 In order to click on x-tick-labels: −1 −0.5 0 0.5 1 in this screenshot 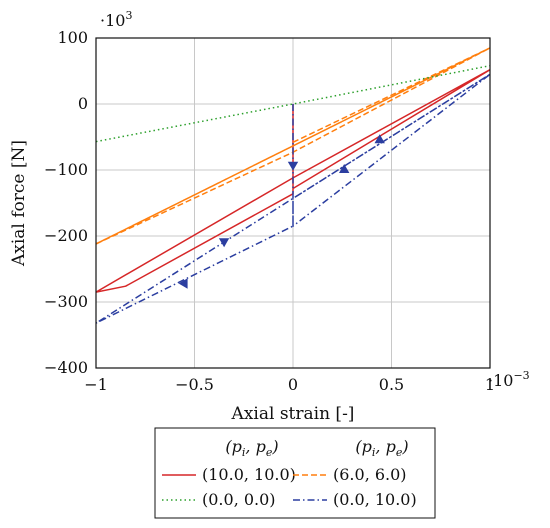, I will do `click(289, 384)`.